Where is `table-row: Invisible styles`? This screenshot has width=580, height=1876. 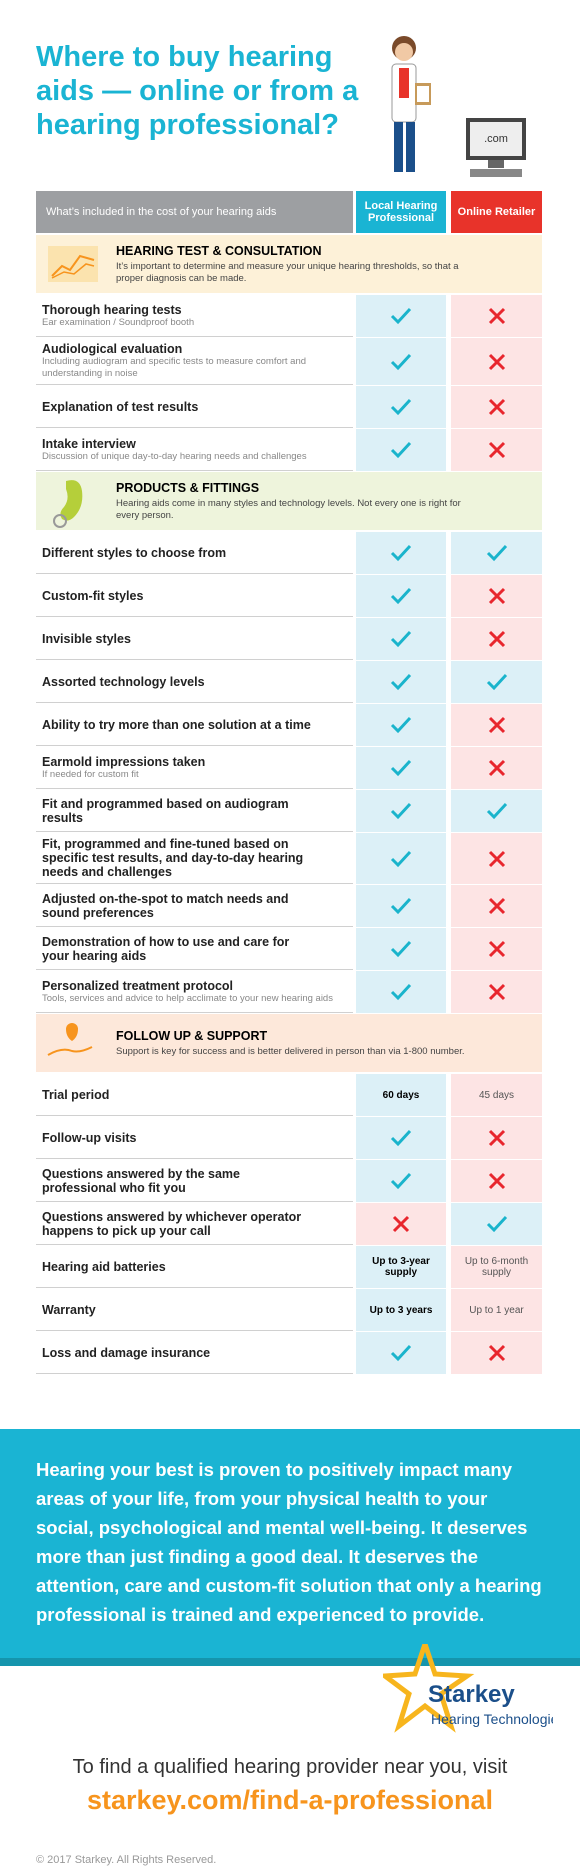
table-row: Invisible styles is located at coordinates (289, 639).